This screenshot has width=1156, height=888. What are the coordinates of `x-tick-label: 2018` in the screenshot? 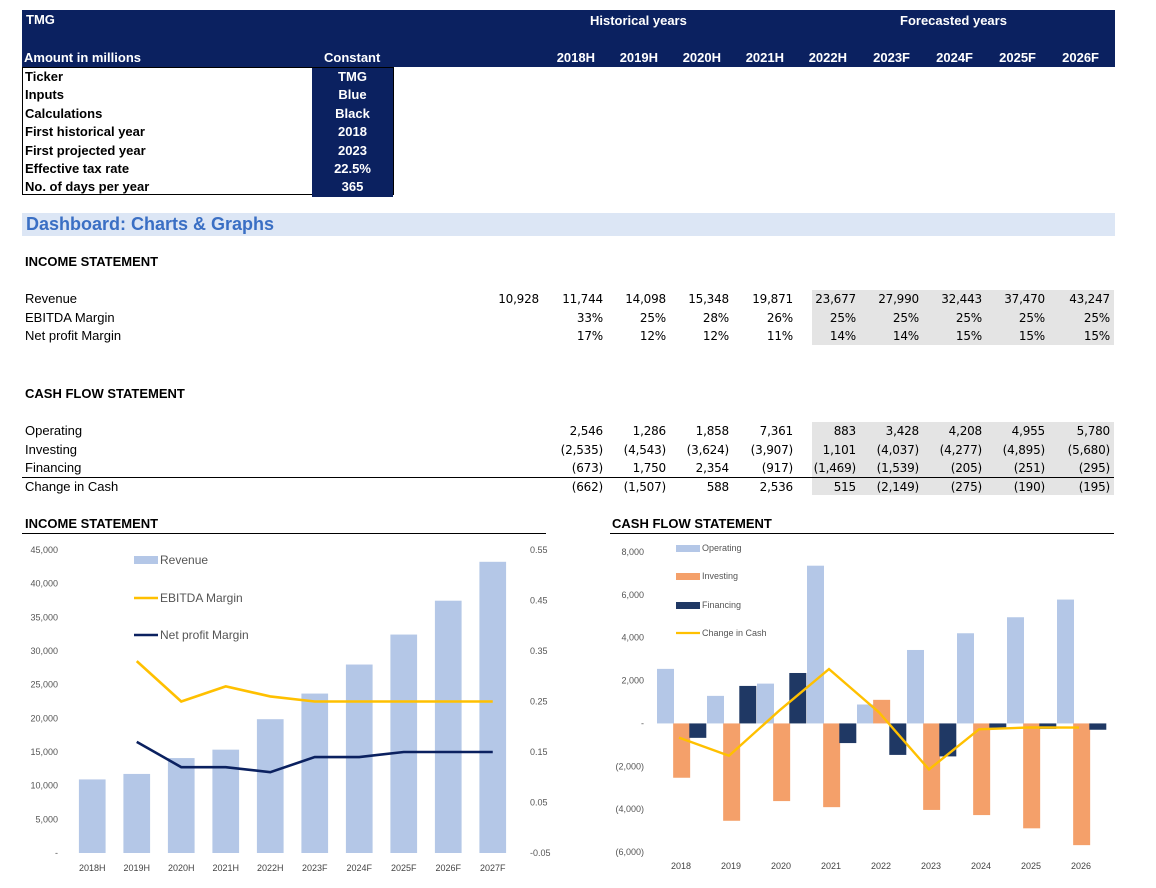 It's located at (681, 866).